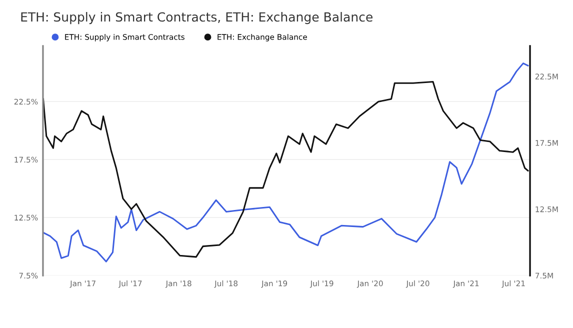 This screenshot has height=328, width=573. I want to click on chart-title: ETH: Supply in Smart Contracts, ETH: Exchange Balance, so click(196, 18).